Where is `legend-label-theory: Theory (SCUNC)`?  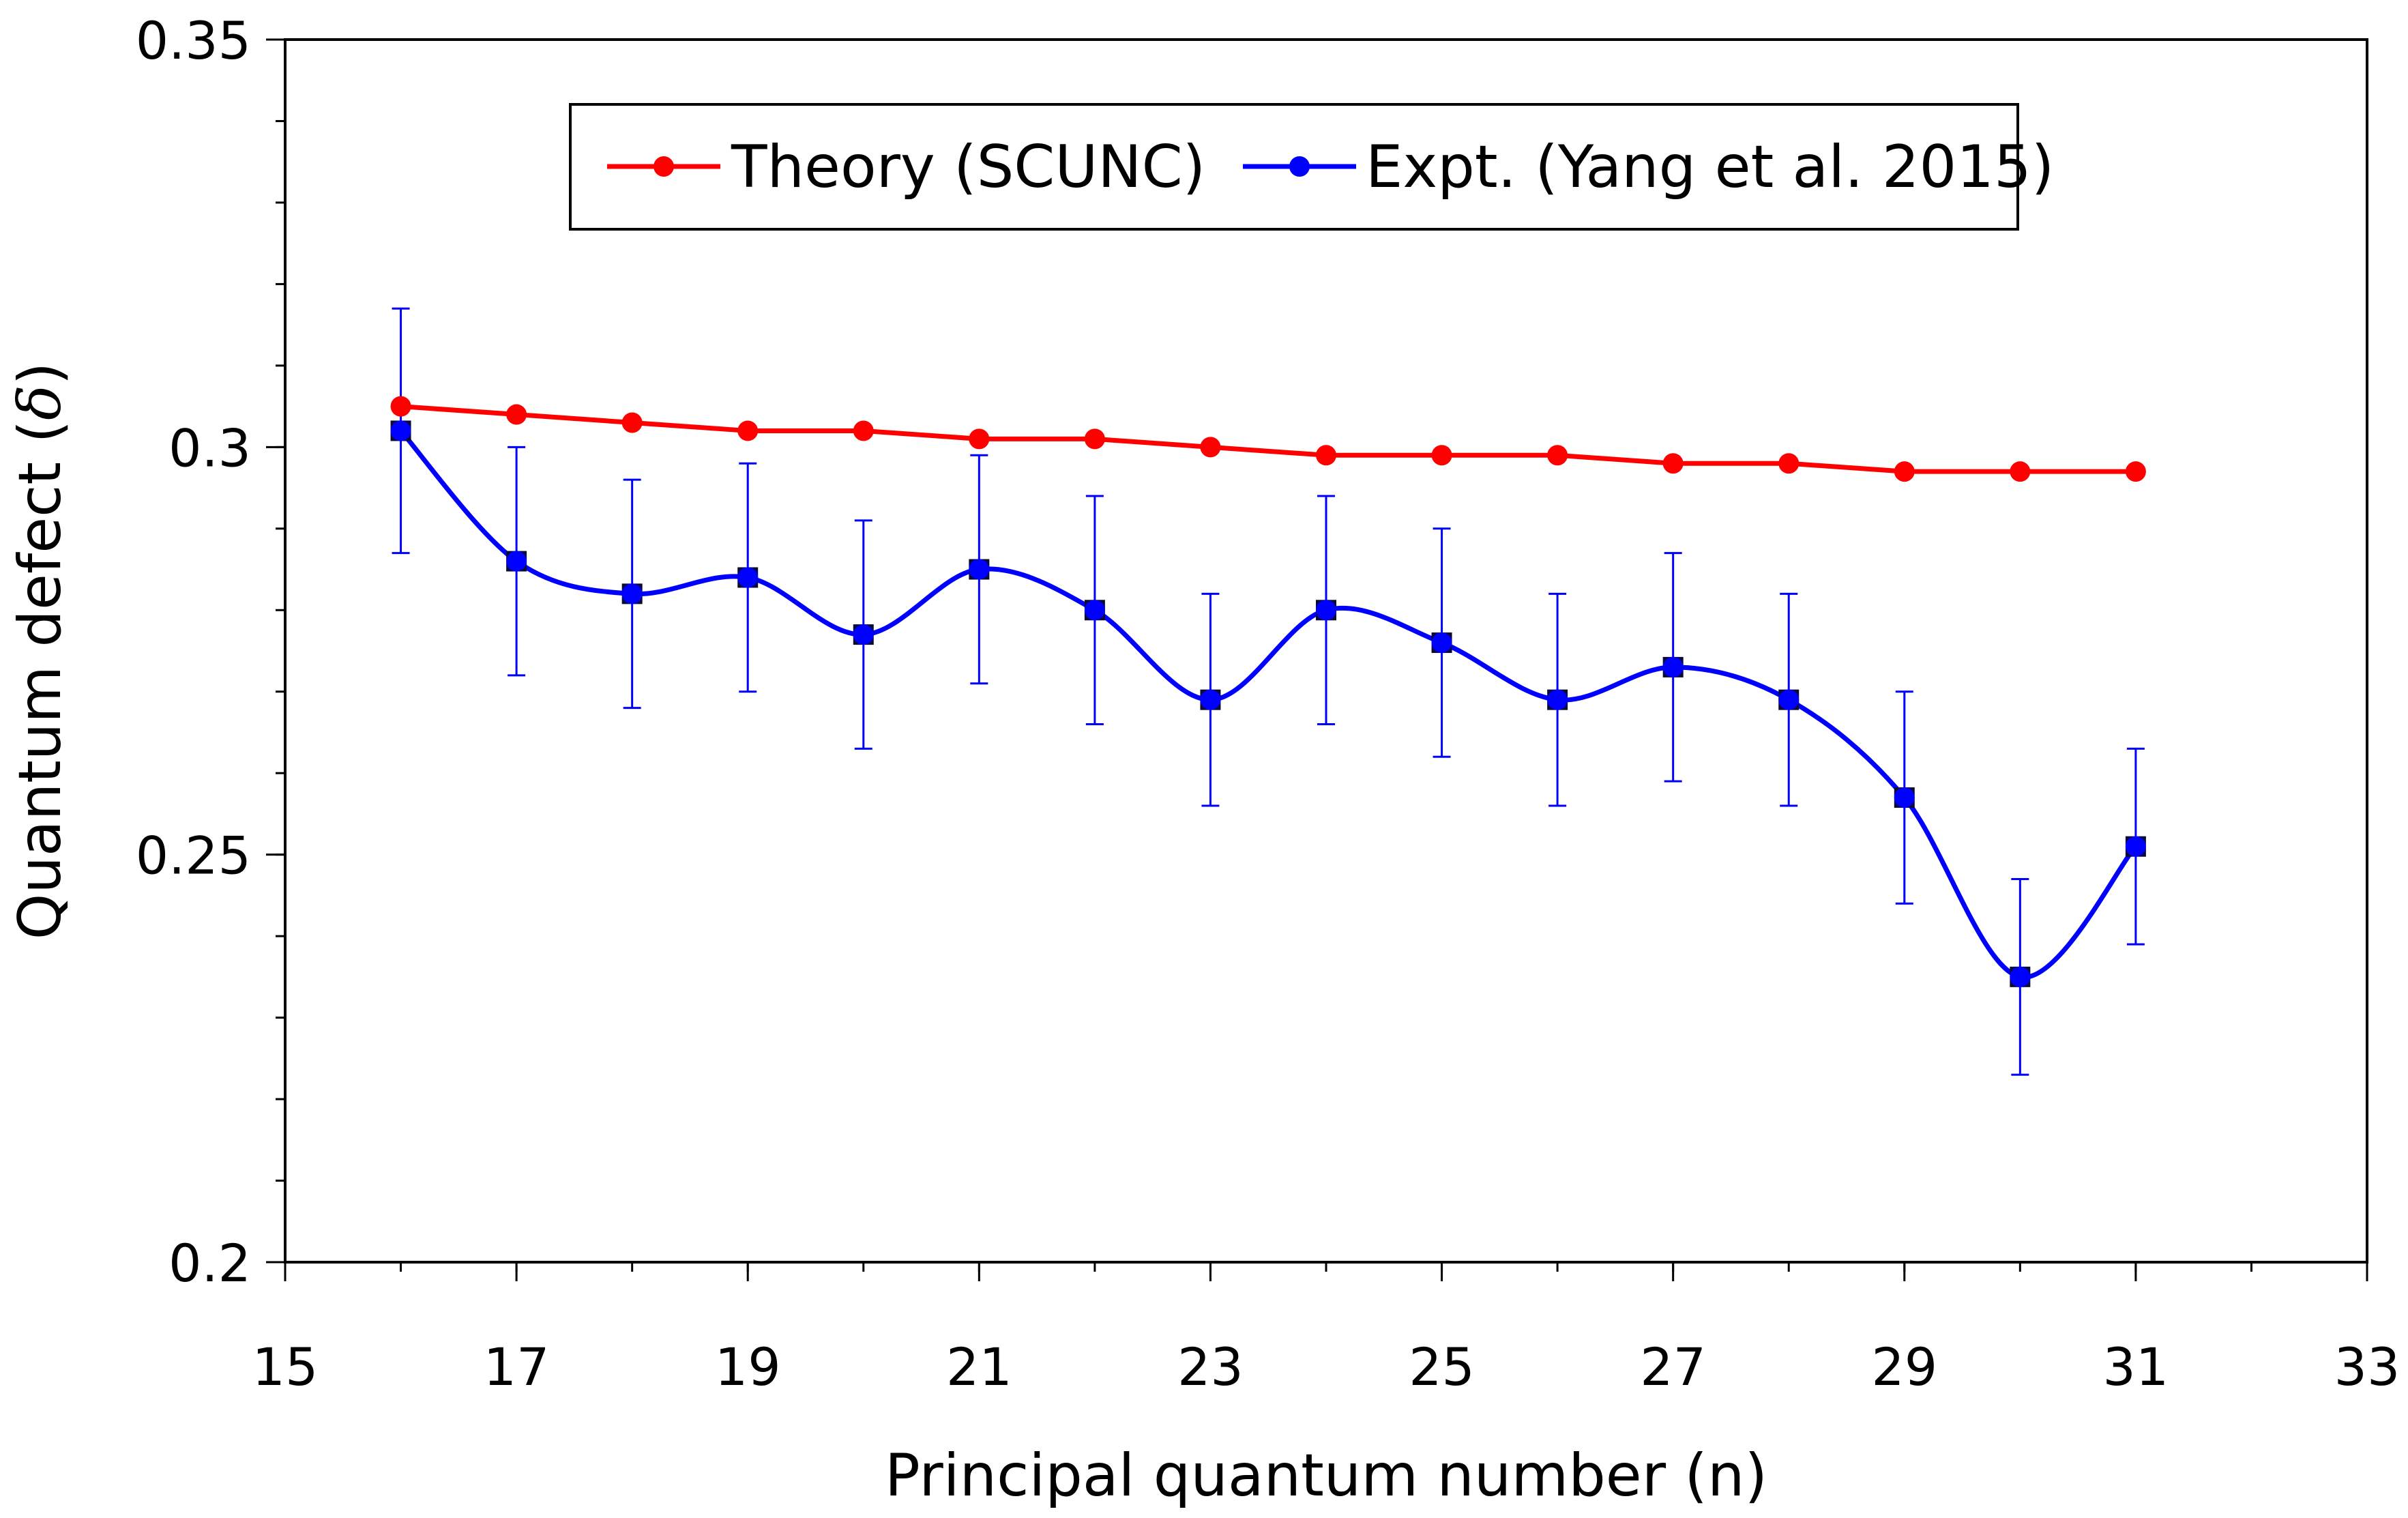
legend-label-theory: Theory (SCUNC) is located at coordinates (968, 167).